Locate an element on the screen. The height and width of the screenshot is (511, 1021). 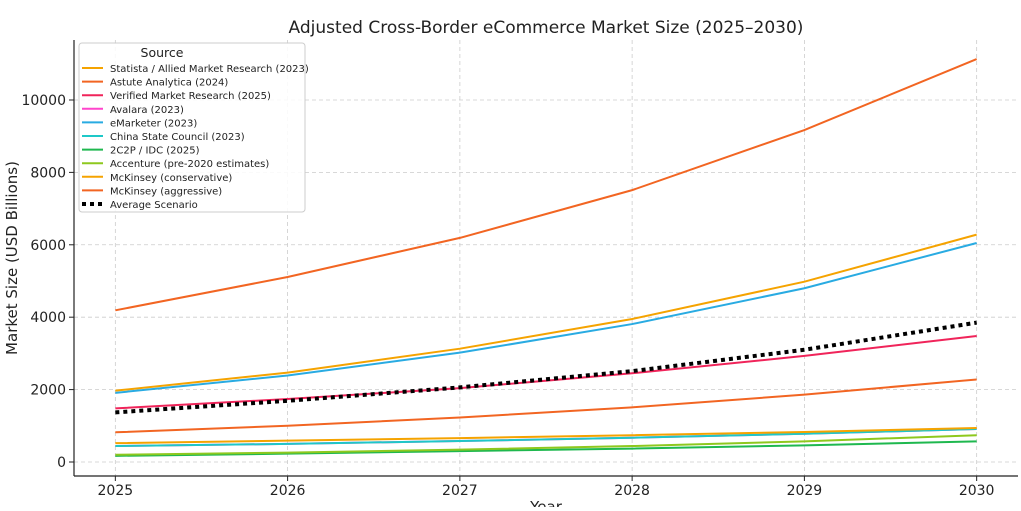
x-tick-label: 2025 is located at coordinates (116, 491).